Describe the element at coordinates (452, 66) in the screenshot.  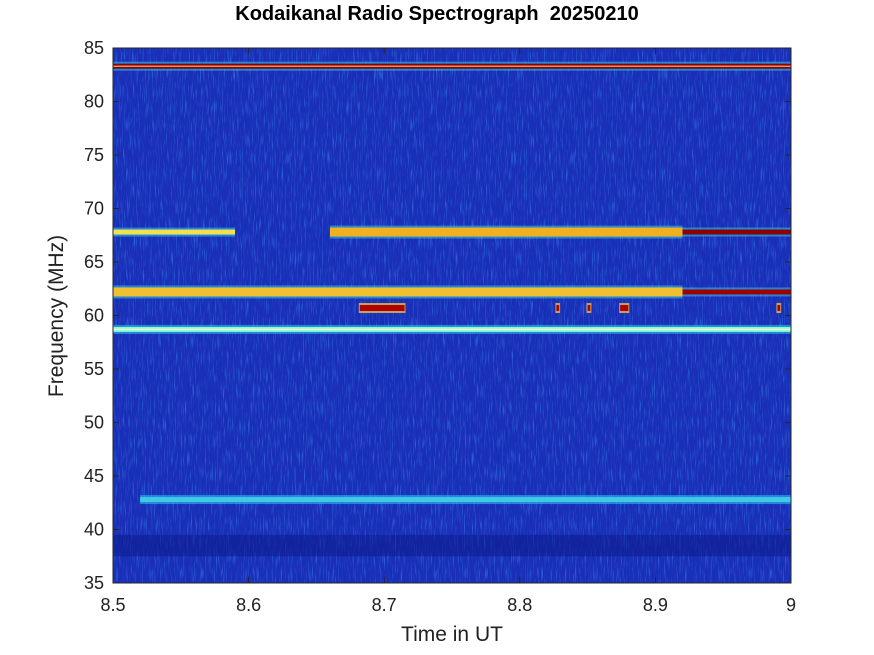
I see `band-core-83mhz` at that location.